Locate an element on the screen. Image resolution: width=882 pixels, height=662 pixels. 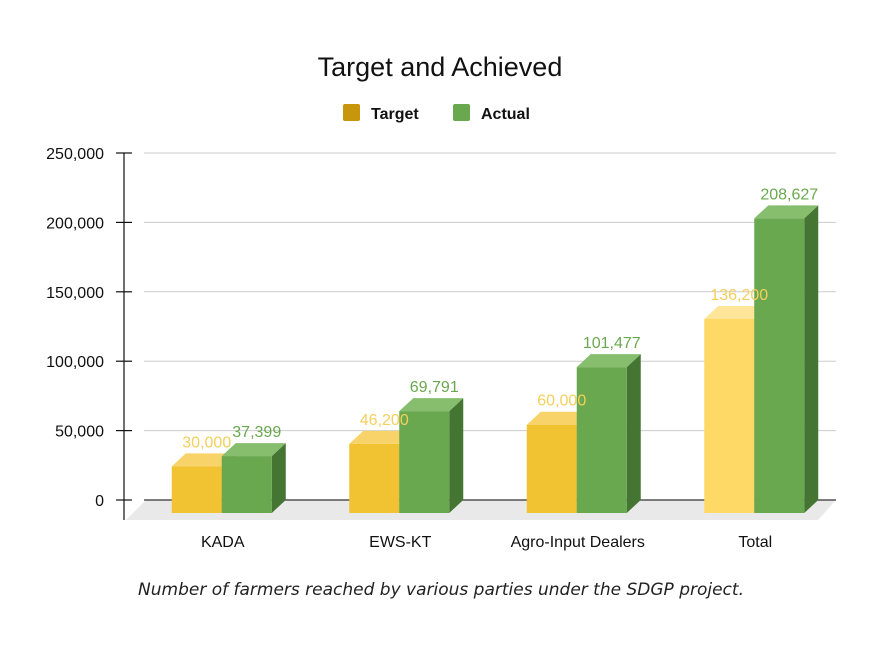
y-tick-label: 50,000 is located at coordinates (79, 432).